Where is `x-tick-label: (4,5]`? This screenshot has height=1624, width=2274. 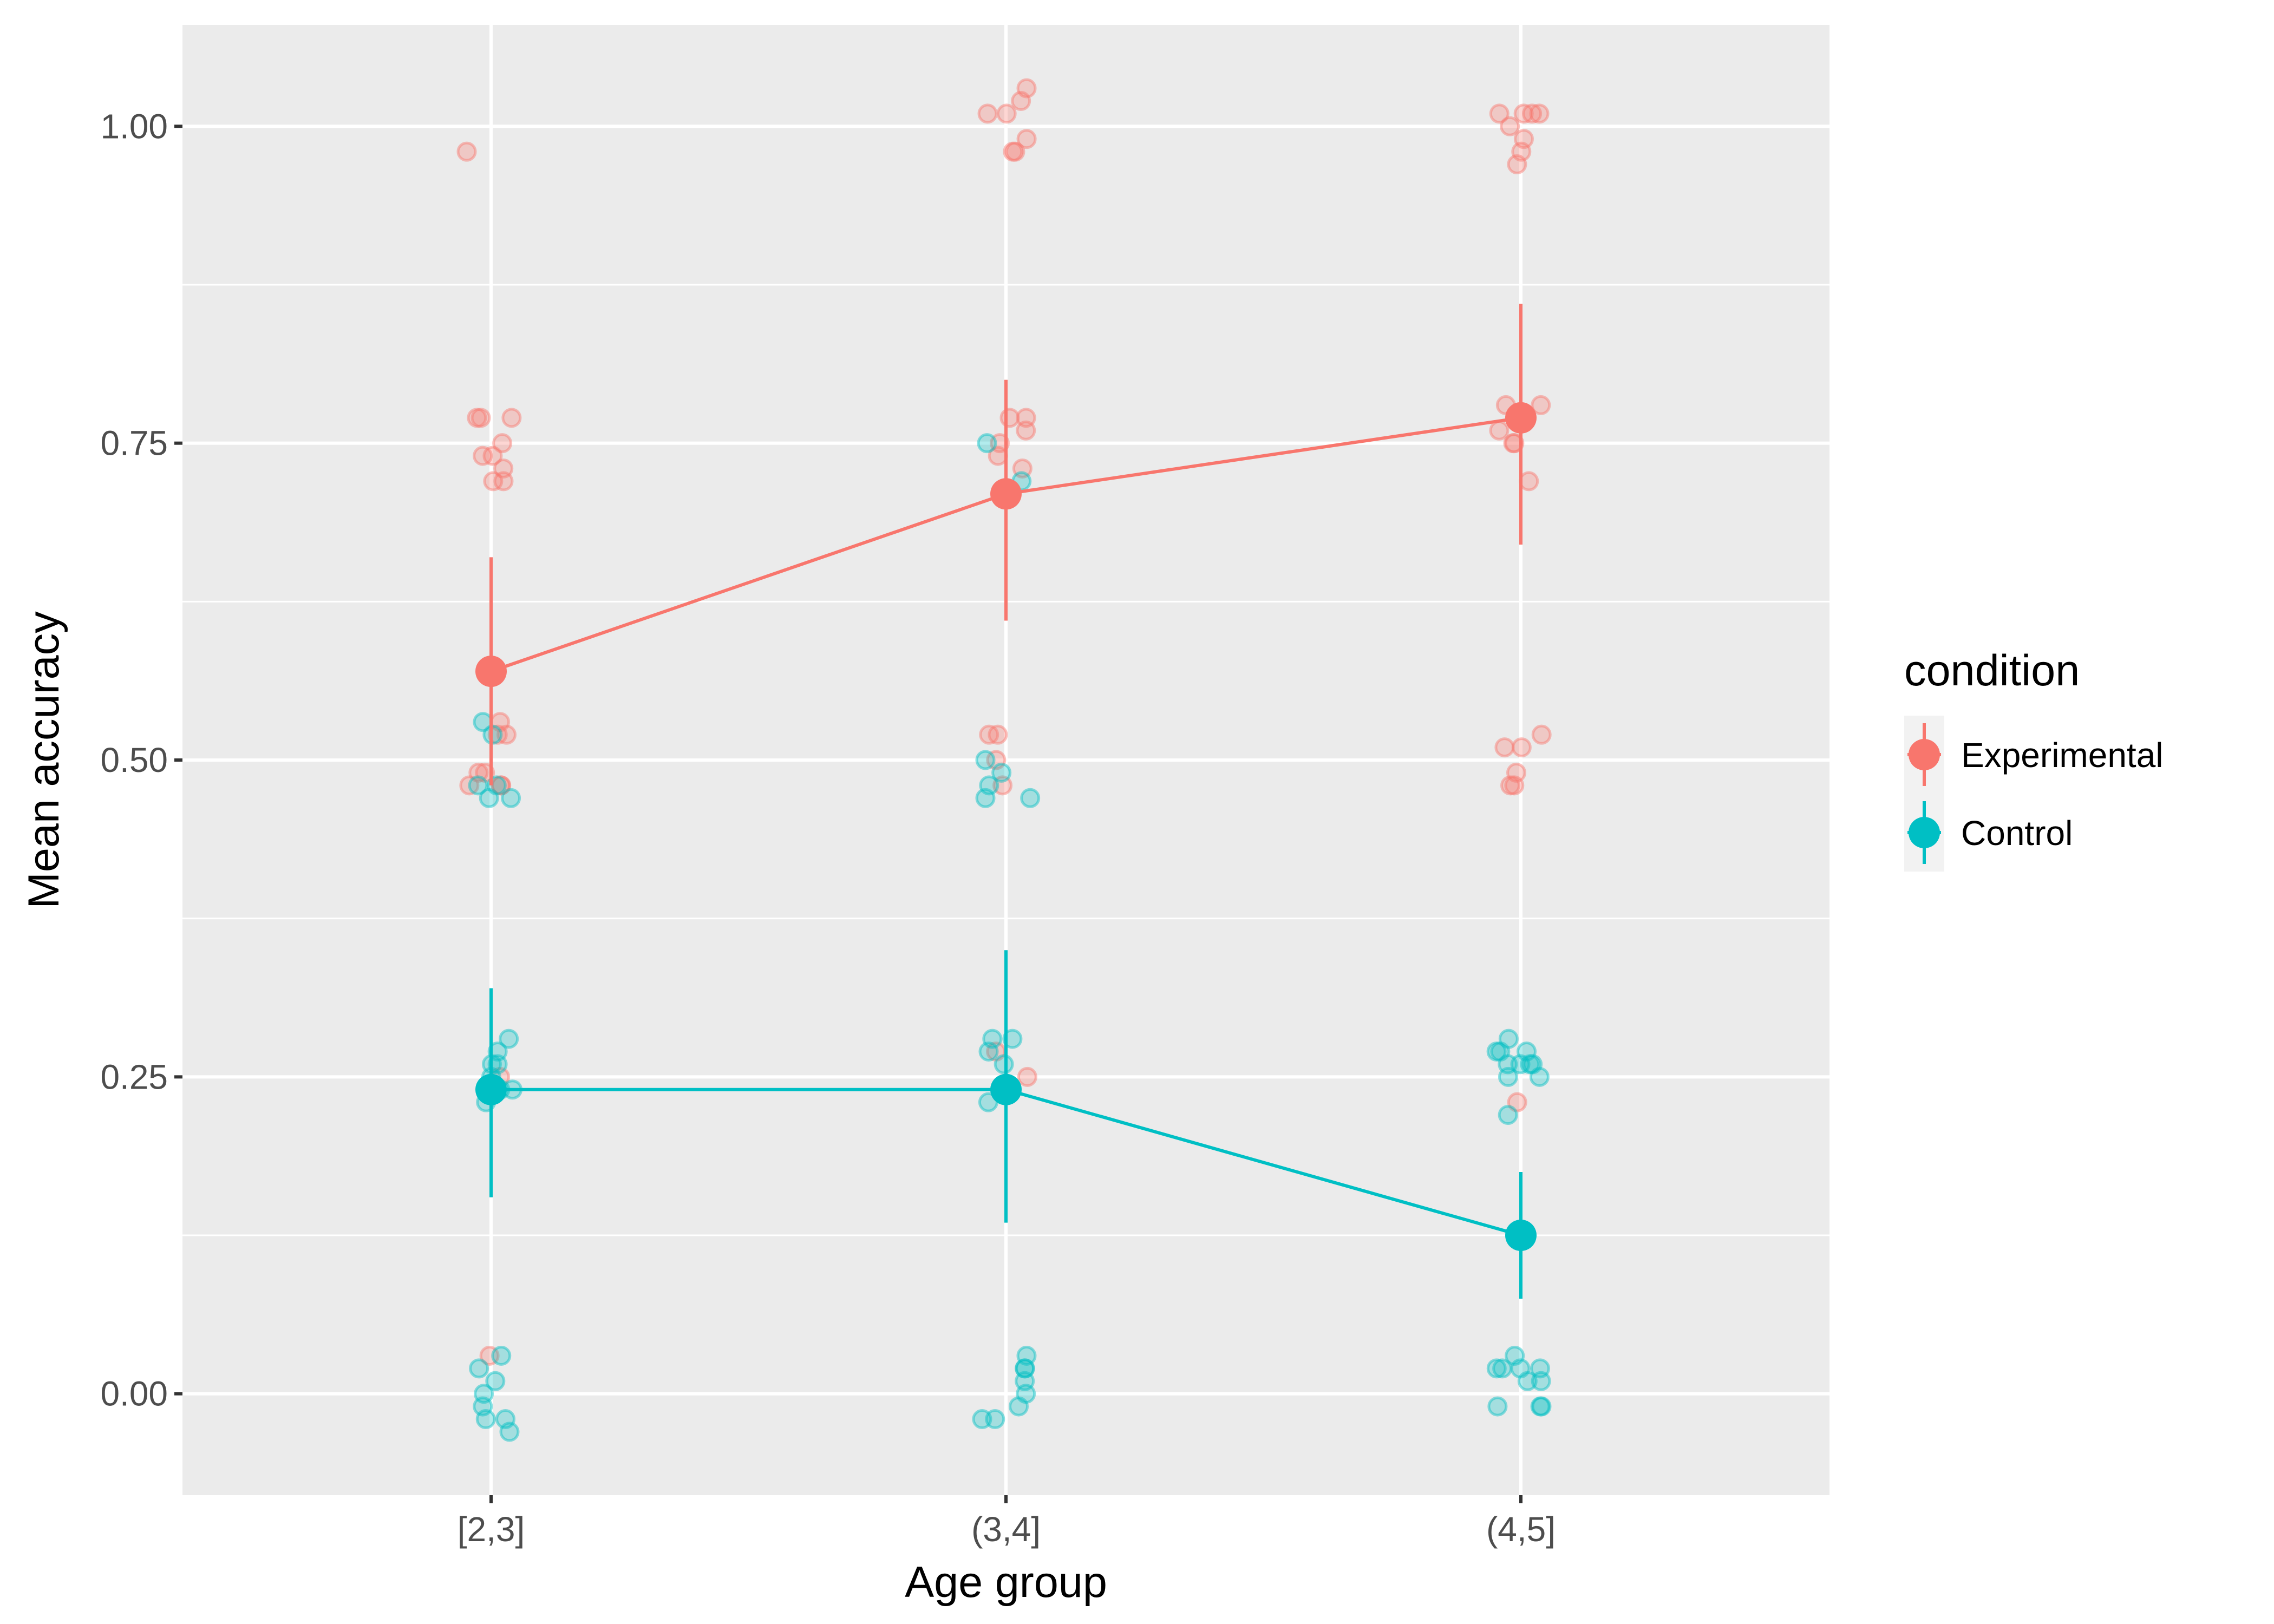 x-tick-label: (4,5] is located at coordinates (1521, 1529).